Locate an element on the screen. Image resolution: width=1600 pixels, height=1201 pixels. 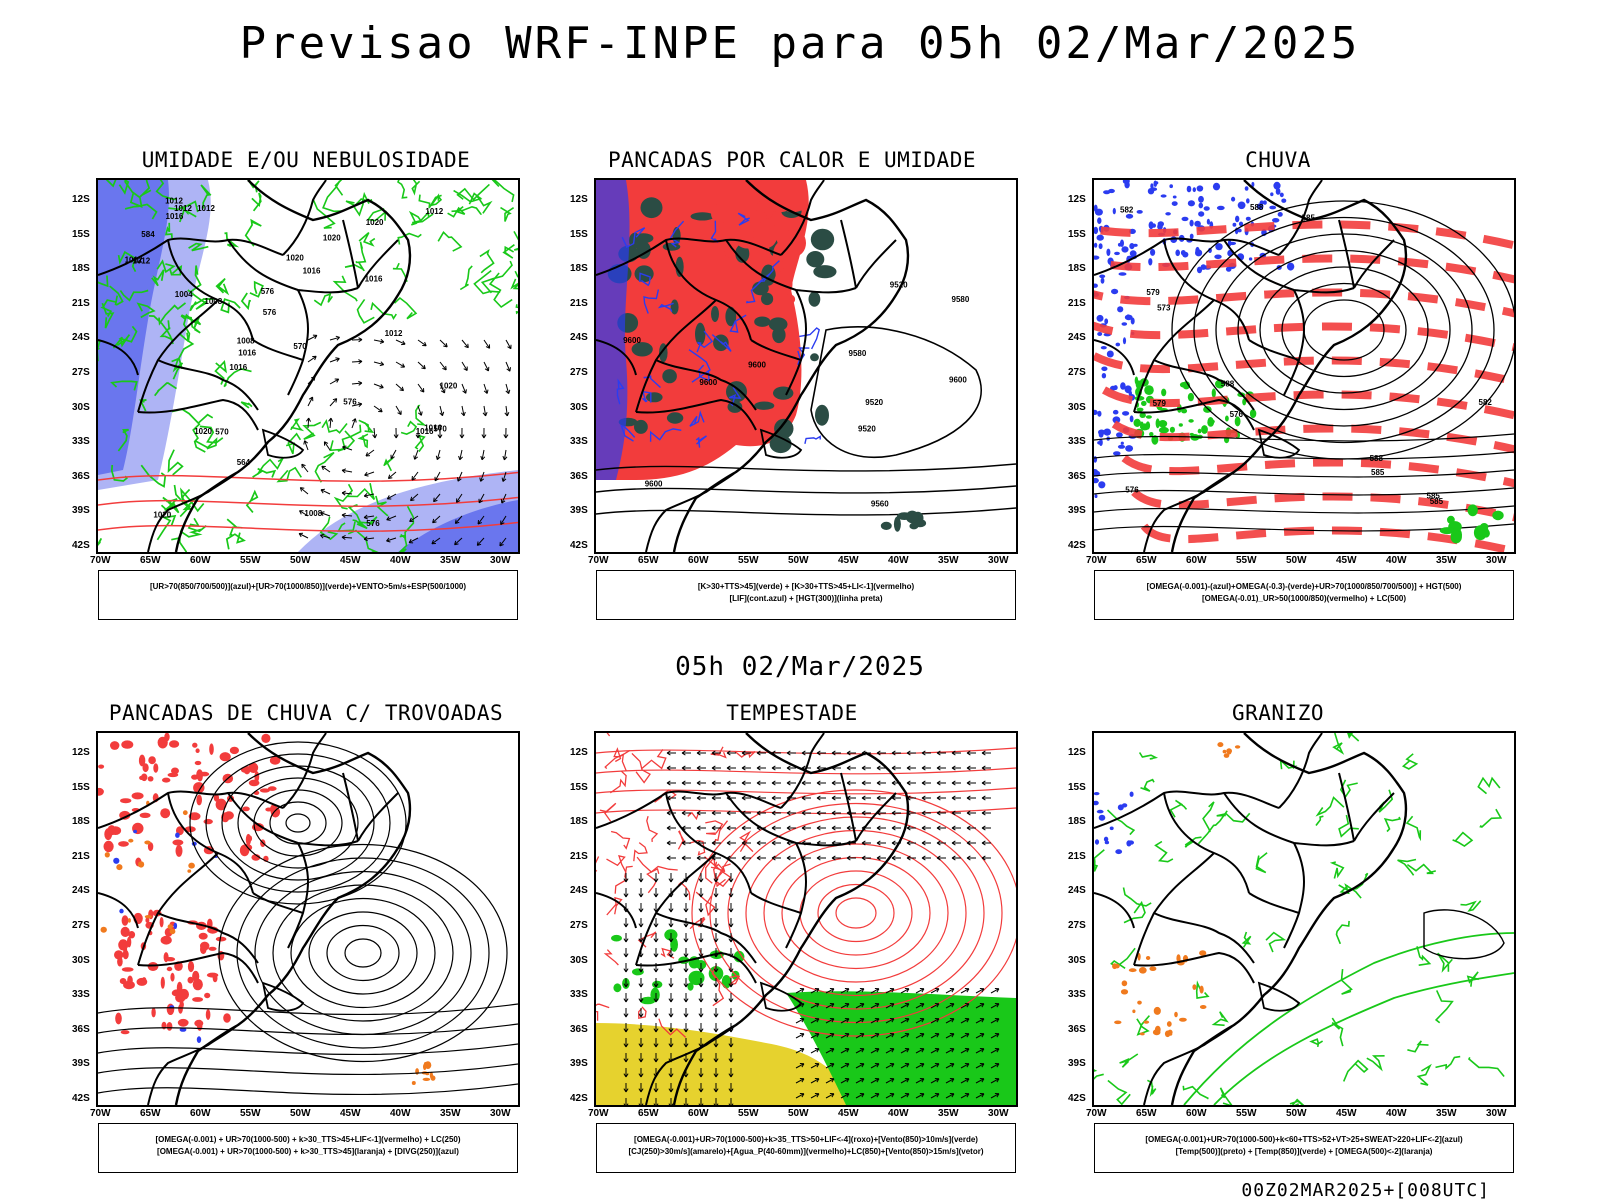
contour-label: 579 is located at coordinates (1160, 403).